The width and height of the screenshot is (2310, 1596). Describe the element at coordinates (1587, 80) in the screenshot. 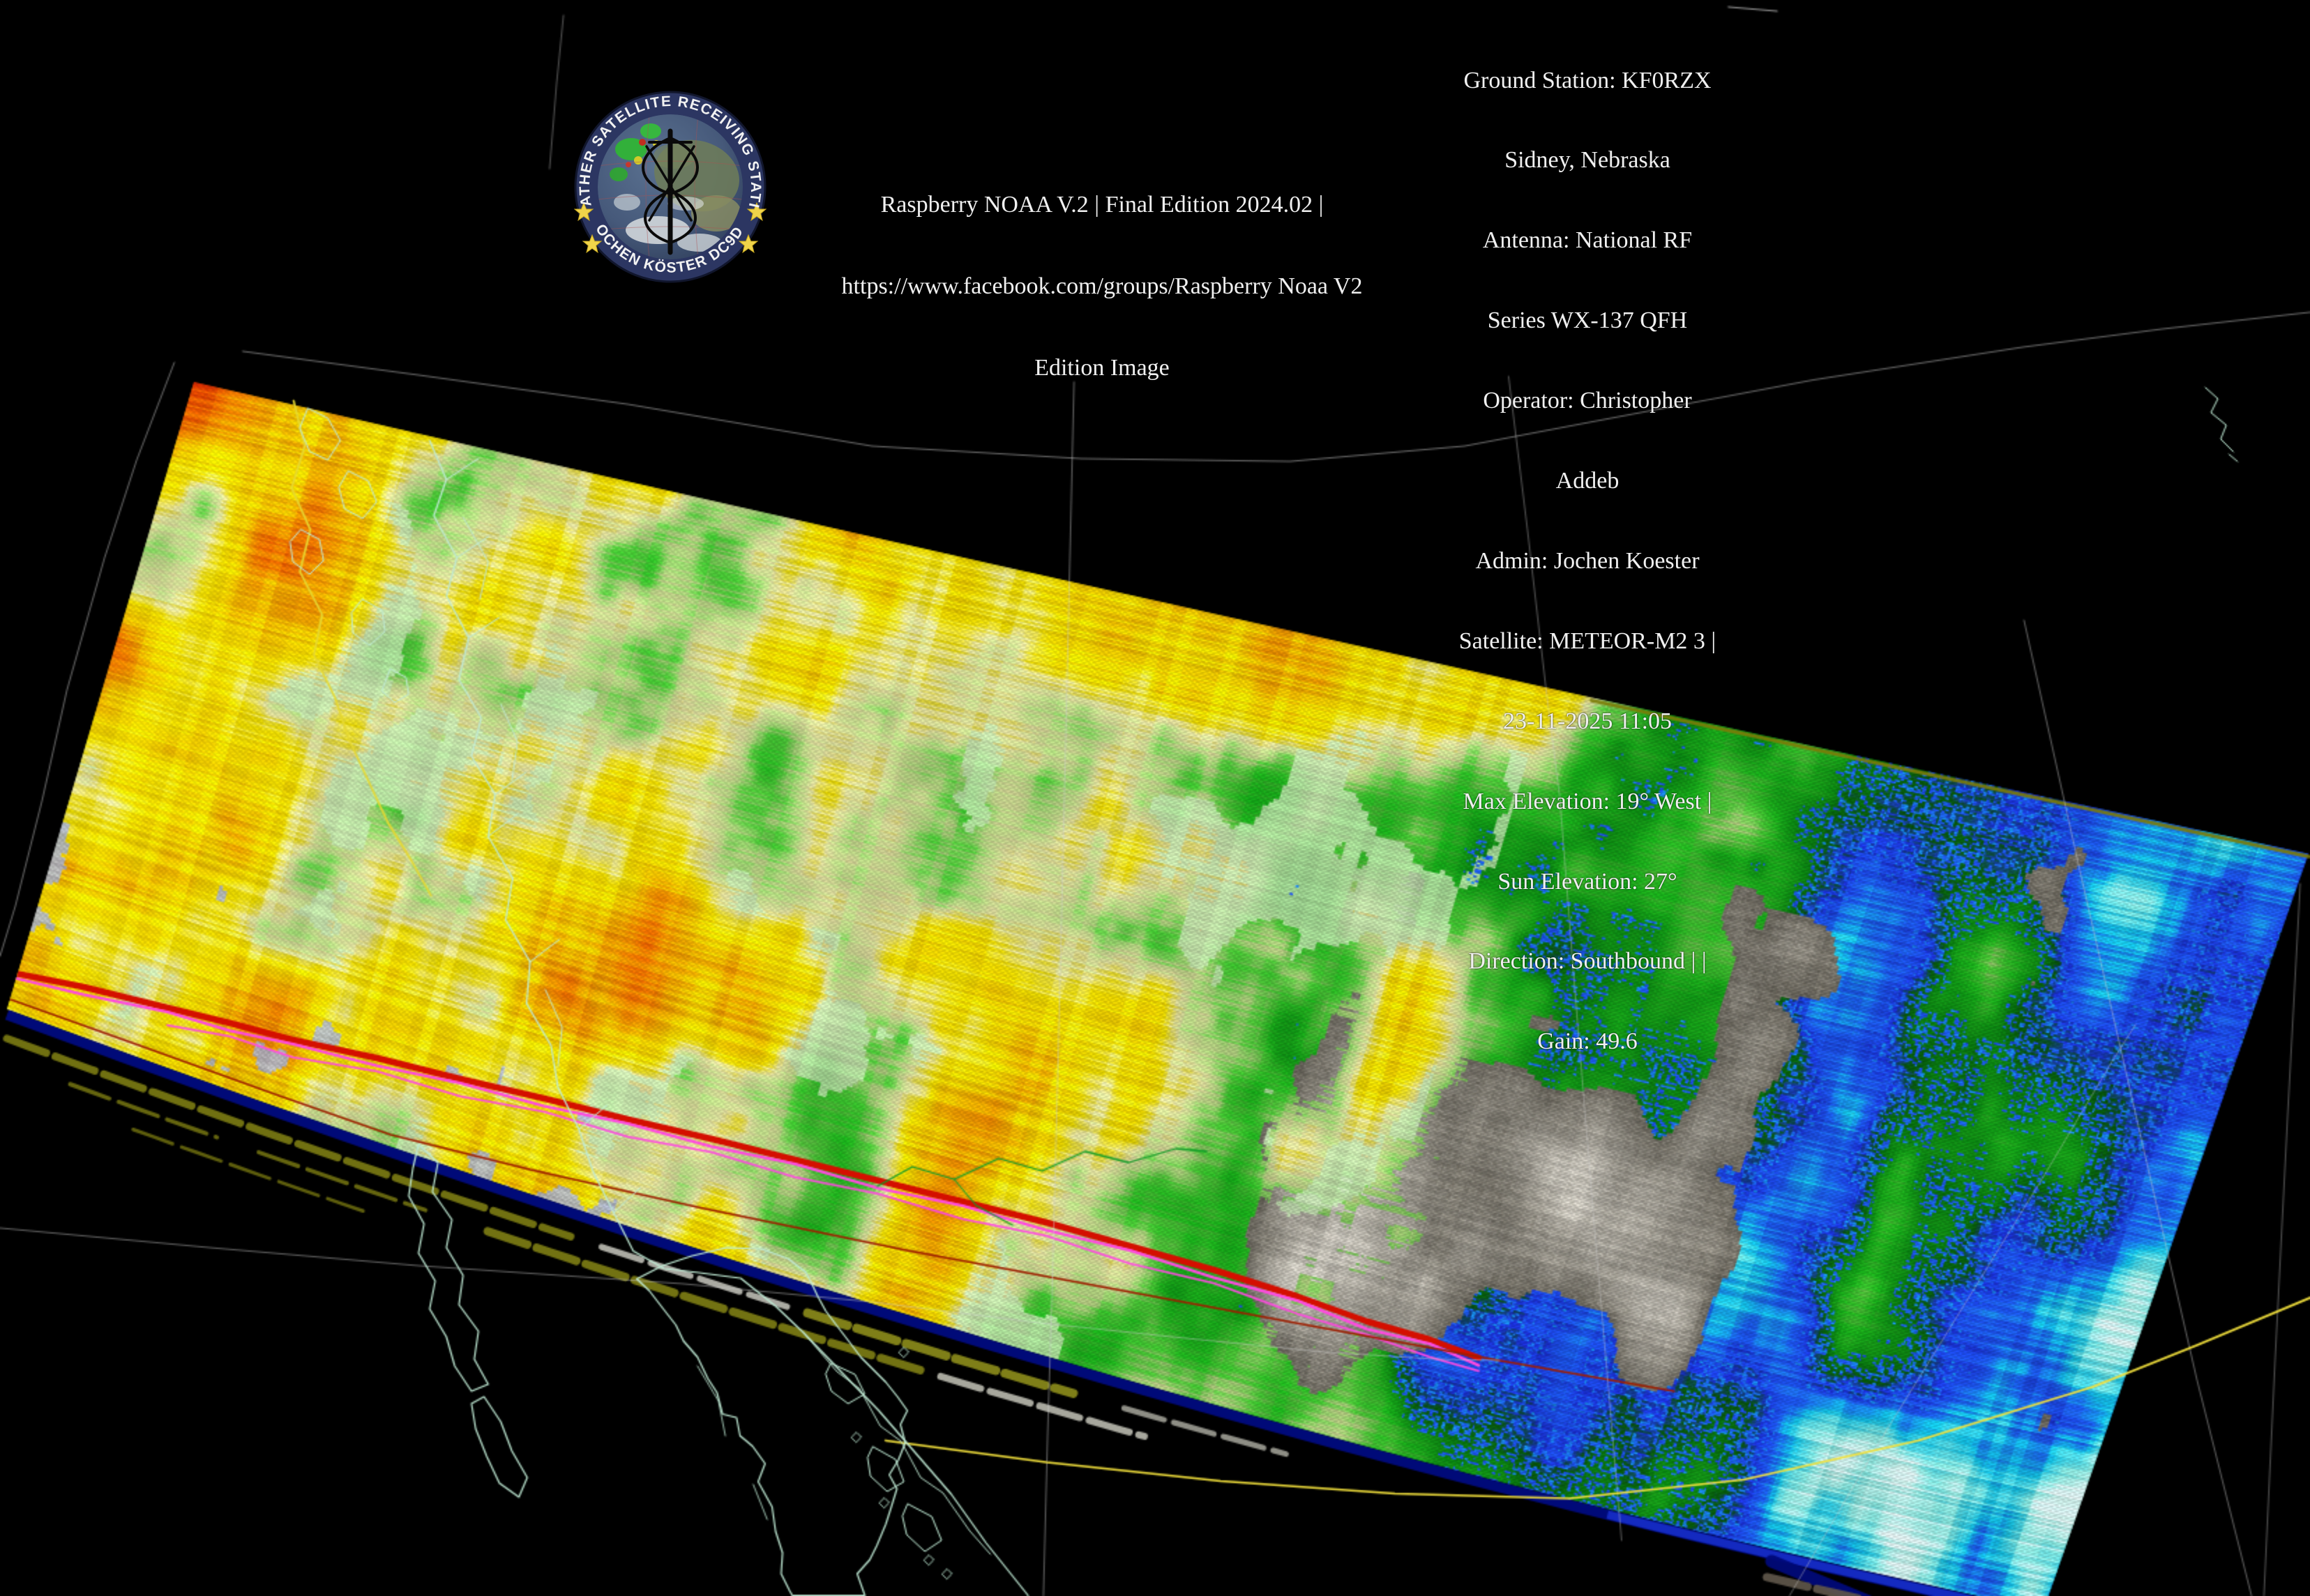

I see `station-callsign: Ground Station: KF0RZX` at that location.